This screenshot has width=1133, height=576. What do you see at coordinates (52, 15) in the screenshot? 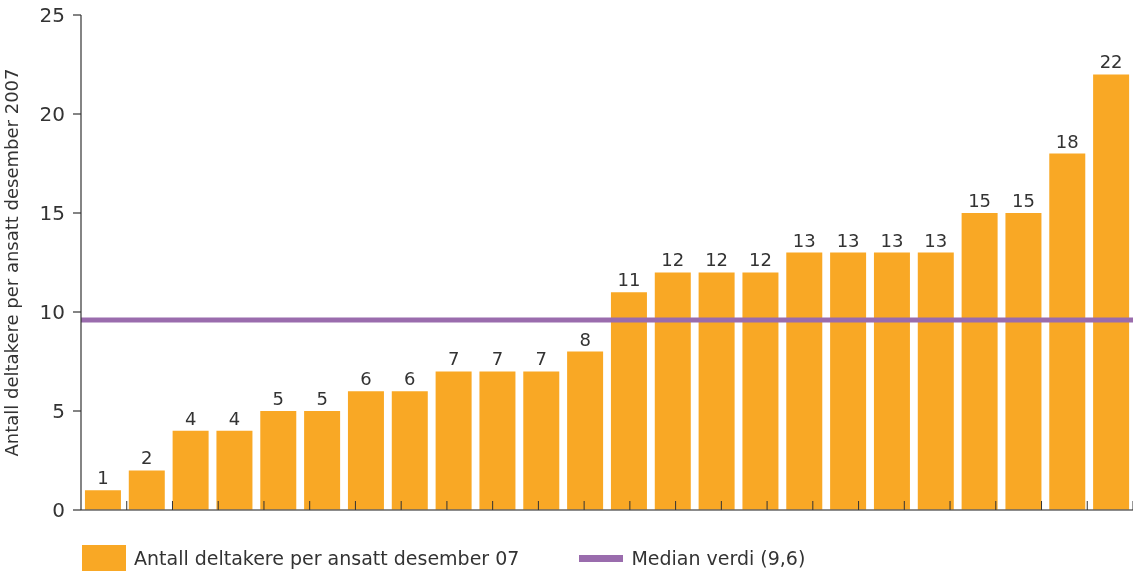
I see `y-tick-label: 25` at bounding box center [52, 15].